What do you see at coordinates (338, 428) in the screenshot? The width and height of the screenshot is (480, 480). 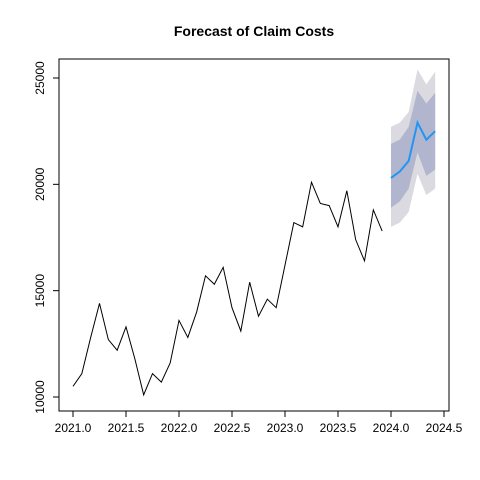 I see `x-tick-label: 2023.5` at bounding box center [338, 428].